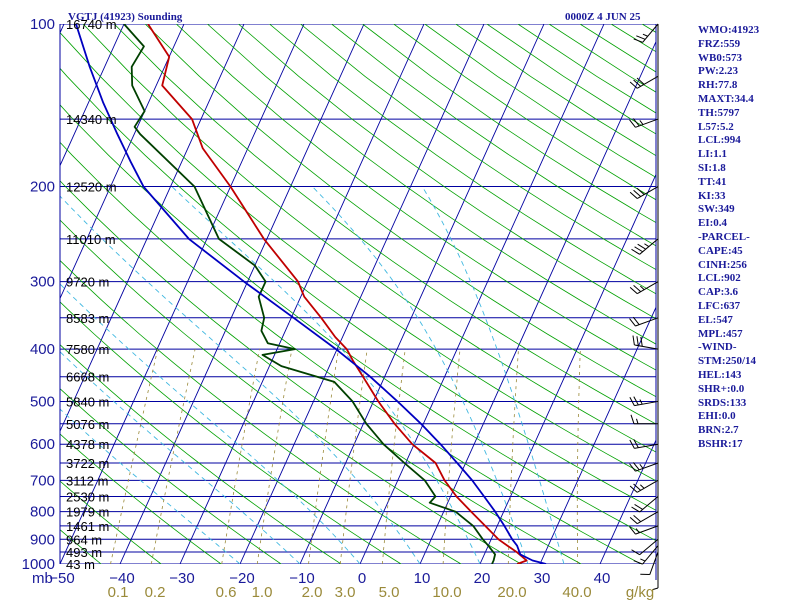 The width and height of the screenshot is (800, 600). Describe the element at coordinates (712, 181) in the screenshot. I see `stat-item: TT:41` at that location.